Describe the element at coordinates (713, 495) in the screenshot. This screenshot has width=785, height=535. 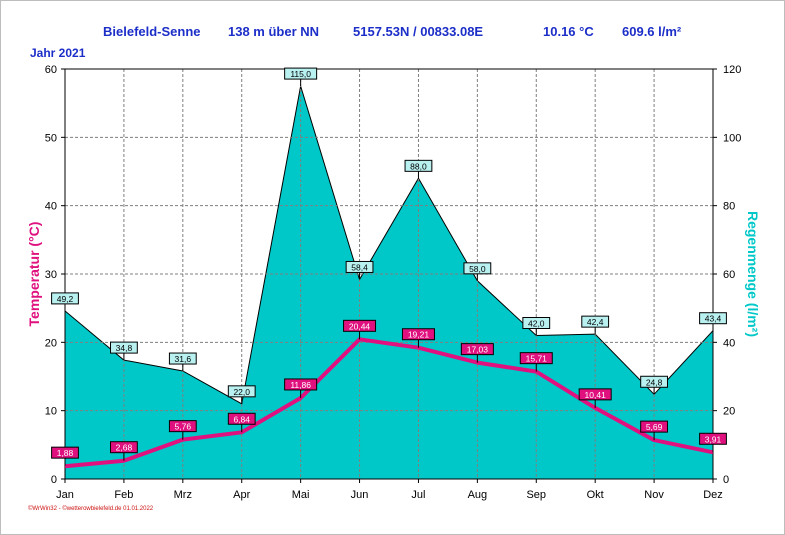
I see `x-axis-tick-label: Dez` at that location.